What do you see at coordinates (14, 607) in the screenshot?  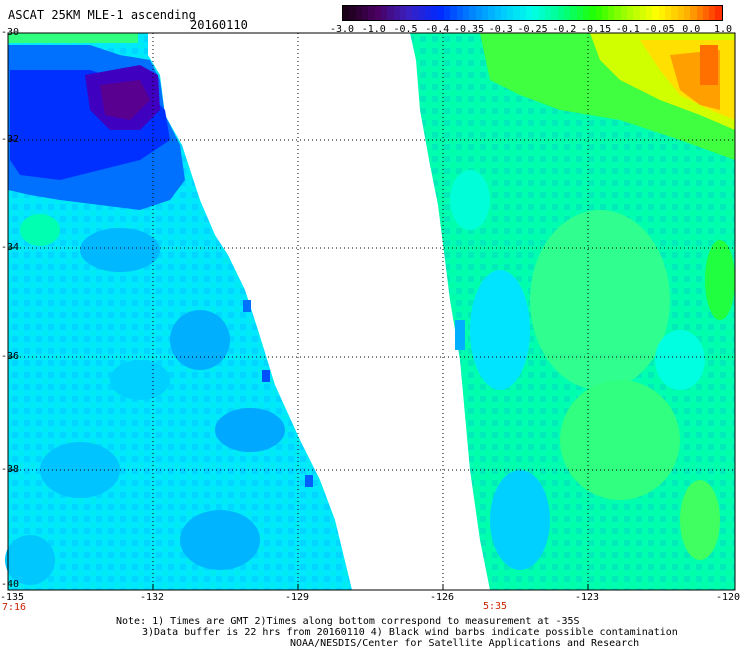 I see `swath-time-left: 7:16` at bounding box center [14, 607].